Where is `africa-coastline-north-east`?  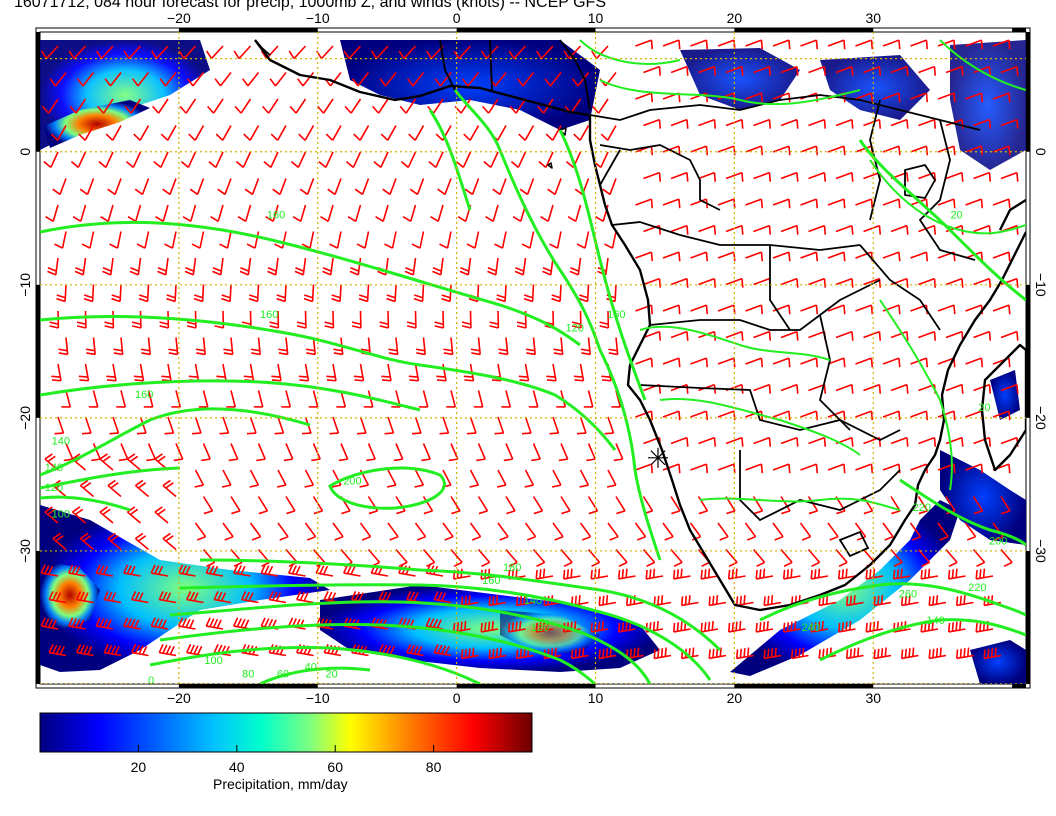
africa-coastline-north-east is located at coordinates (1012, 214).